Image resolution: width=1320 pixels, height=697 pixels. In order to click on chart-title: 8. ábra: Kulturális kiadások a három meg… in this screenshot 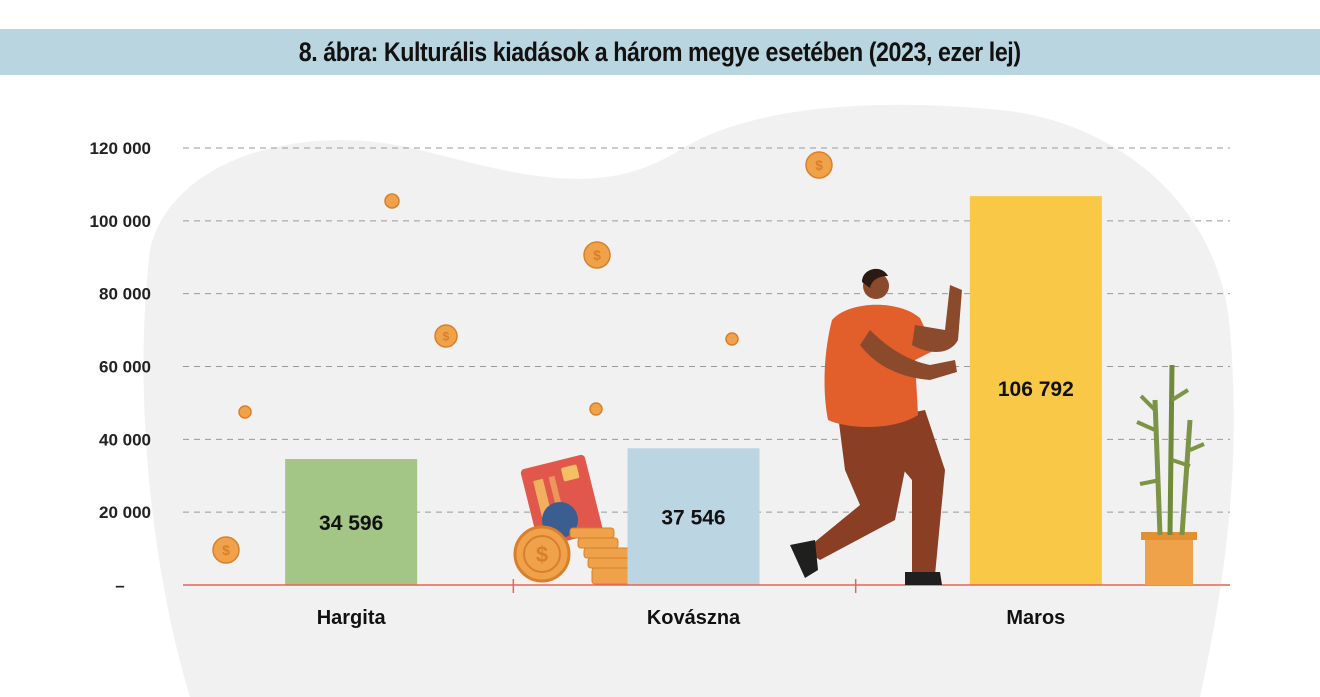, I will do `click(660, 51)`.